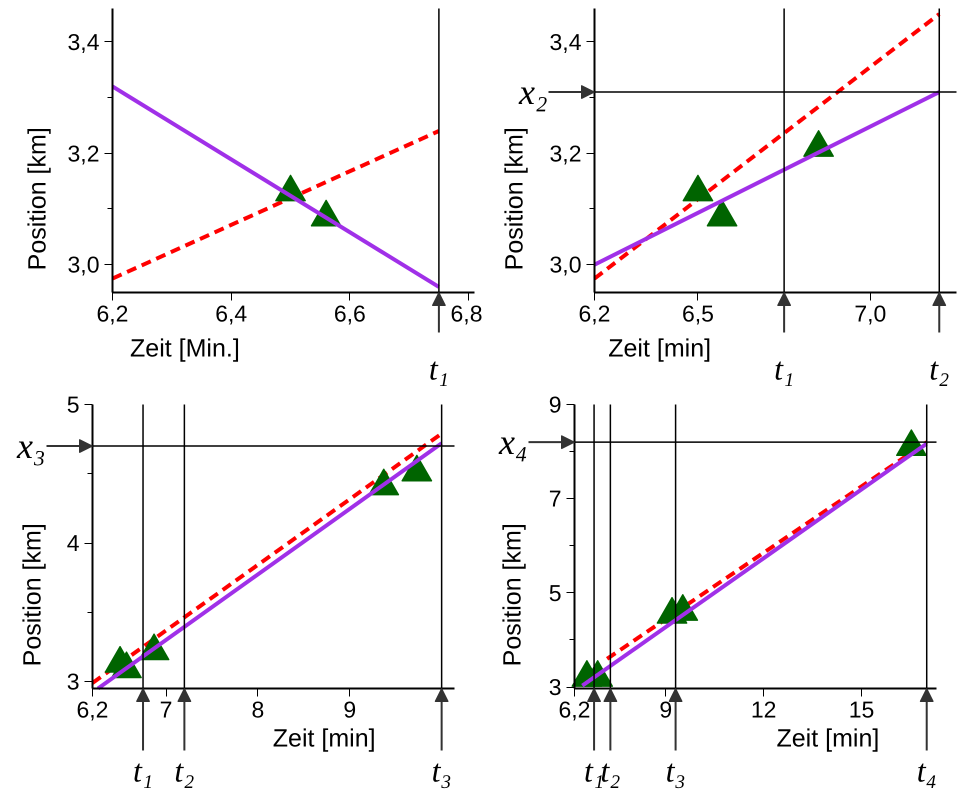  Describe the element at coordinates (166, 709) in the screenshot. I see `x-tick-label: 7` at that location.